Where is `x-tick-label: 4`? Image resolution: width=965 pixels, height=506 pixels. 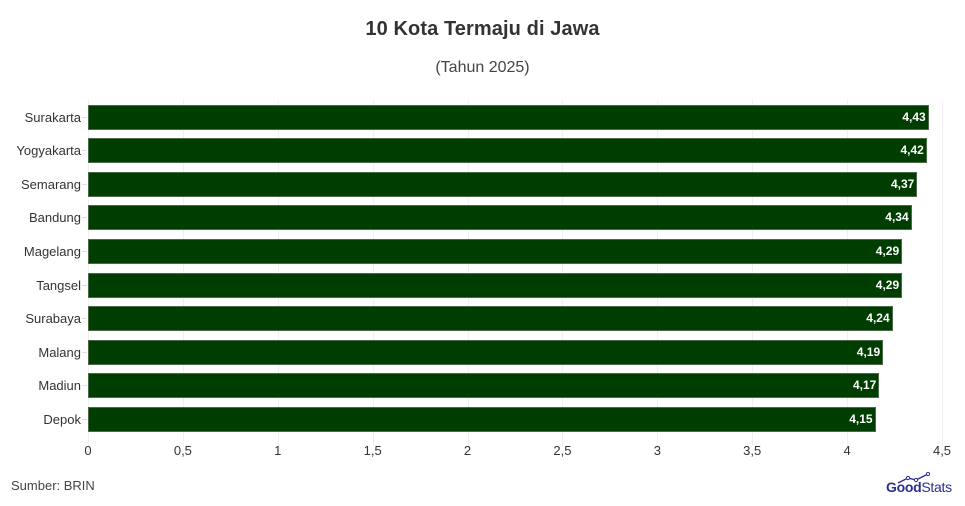
x-tick-label: 4 is located at coordinates (847, 450).